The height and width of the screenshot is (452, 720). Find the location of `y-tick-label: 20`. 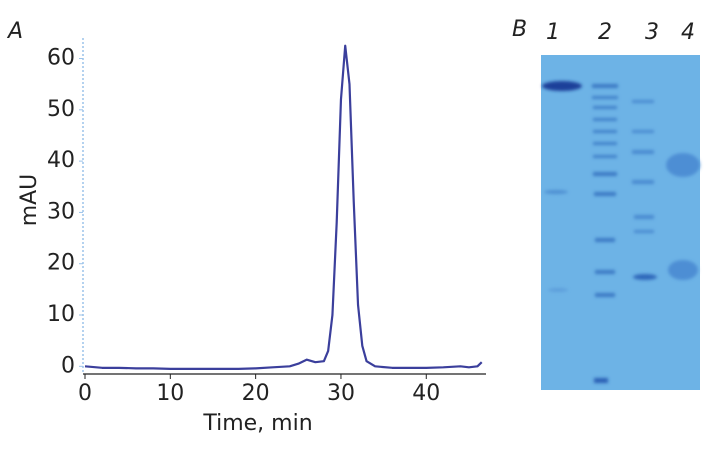

y-tick-label: 20 is located at coordinates (61, 263).